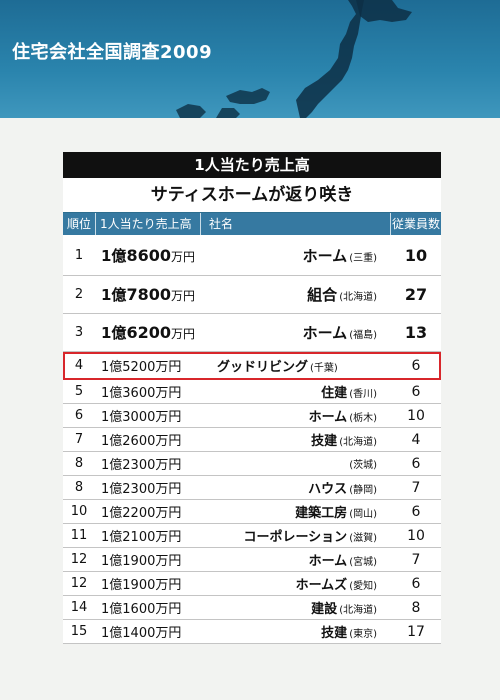 The height and width of the screenshot is (700, 500). I want to click on sales-man: 7800, so click(148, 294).